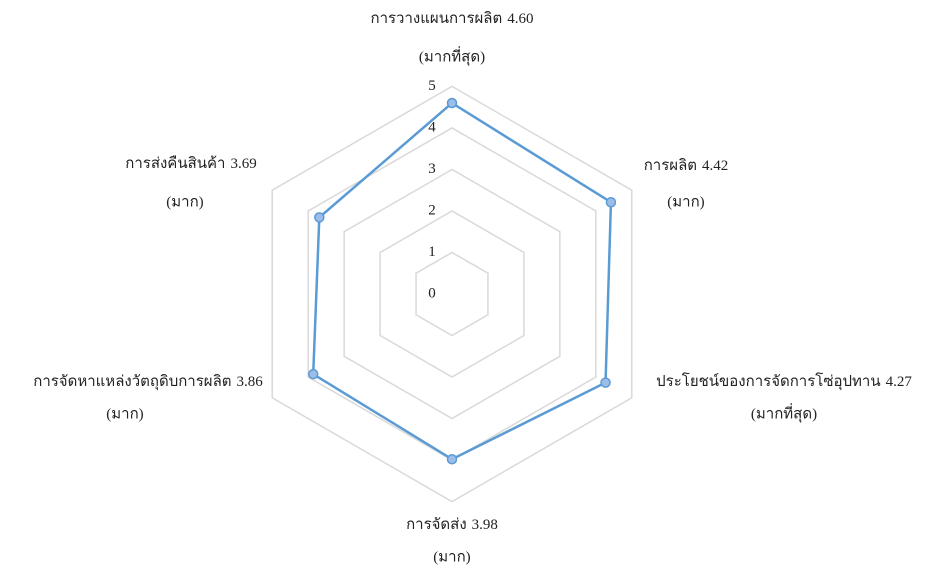 Image resolution: width=927 pixels, height=572 pixels. I want to click on value-label: 3.98, so click(485, 525).